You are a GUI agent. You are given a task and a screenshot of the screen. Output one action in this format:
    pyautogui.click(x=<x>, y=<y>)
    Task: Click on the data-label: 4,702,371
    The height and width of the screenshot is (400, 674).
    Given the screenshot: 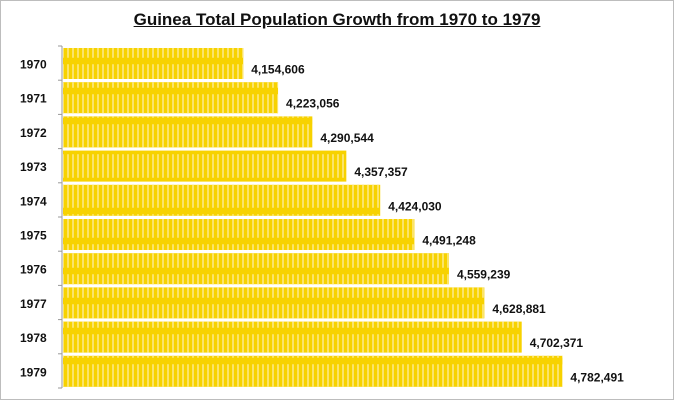 What is the action you would take?
    pyautogui.click(x=557, y=343)
    